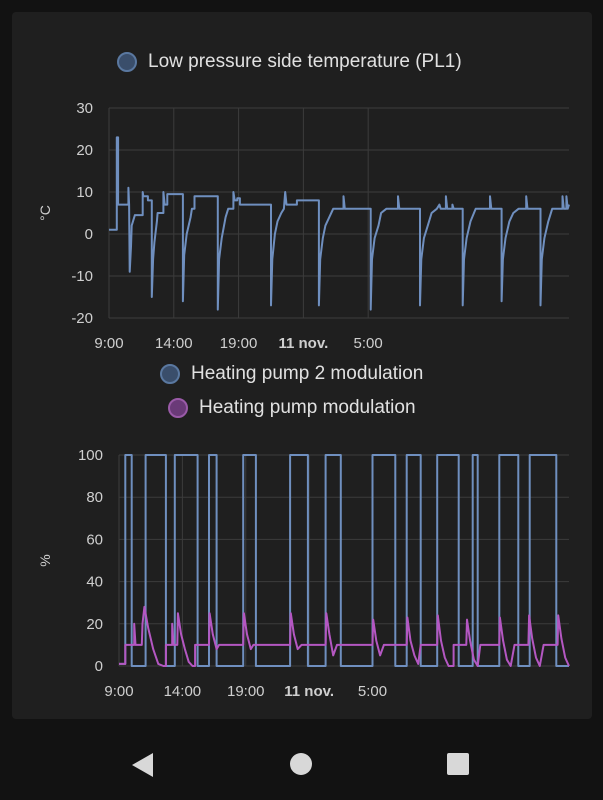  I want to click on back-icon, so click(143, 765).